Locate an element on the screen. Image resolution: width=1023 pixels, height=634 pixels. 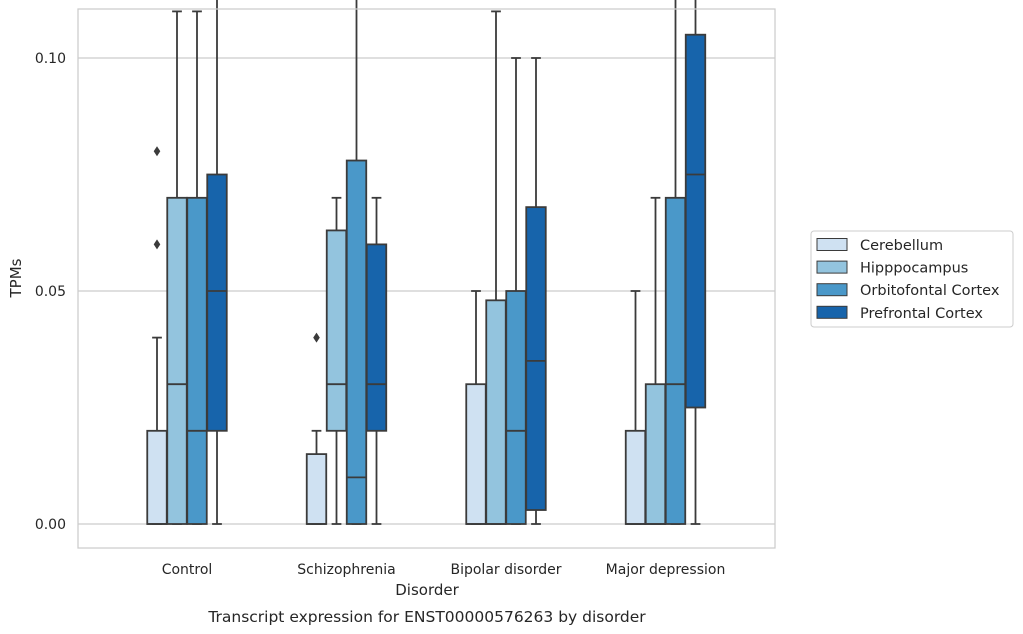
legend-label: Cerebellum is located at coordinates (901, 246).